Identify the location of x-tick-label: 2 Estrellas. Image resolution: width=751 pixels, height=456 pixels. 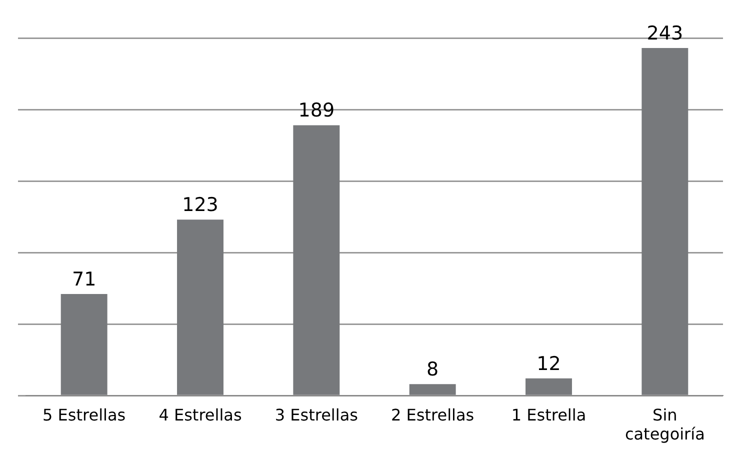
(432, 414).